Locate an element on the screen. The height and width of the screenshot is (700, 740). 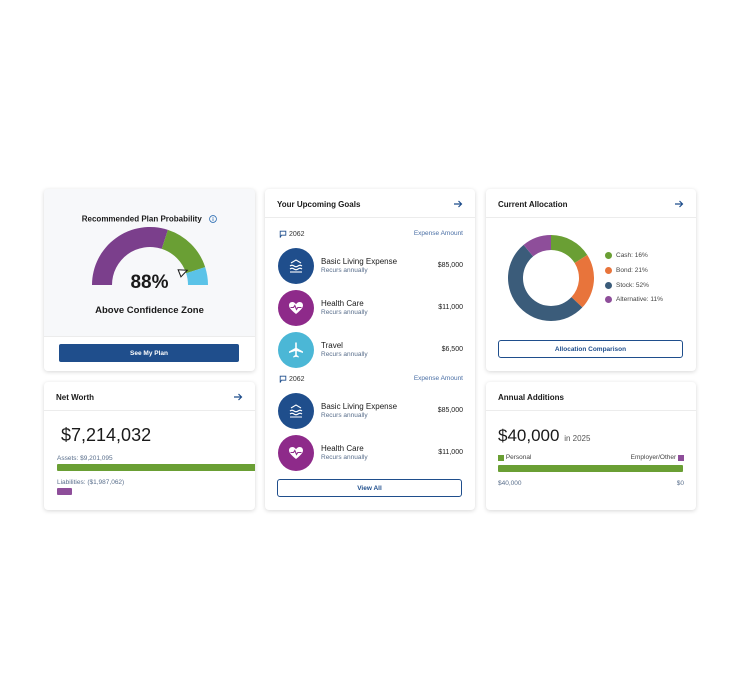
annual-additions-value: $40,000 in 2025 is located at coordinates (544, 436).